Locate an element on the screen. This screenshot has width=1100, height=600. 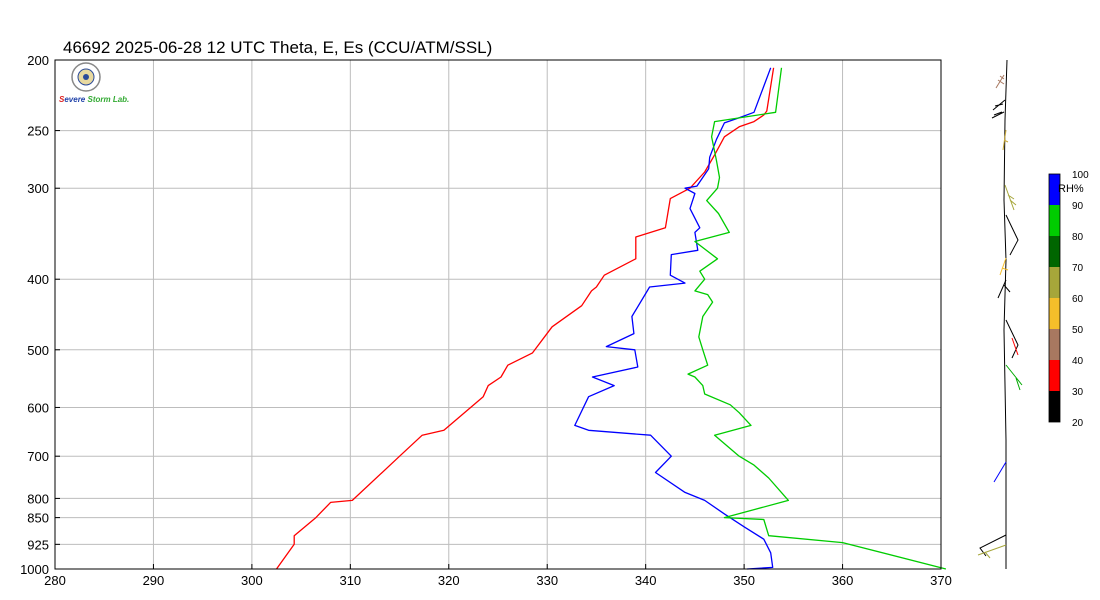
x-tick-label-0: 280 is located at coordinates (55, 580).